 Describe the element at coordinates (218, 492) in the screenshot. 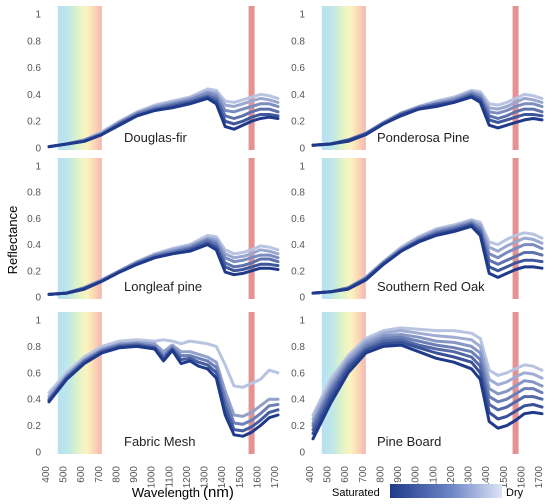

I see `x-axis-unit: (nm)` at that location.